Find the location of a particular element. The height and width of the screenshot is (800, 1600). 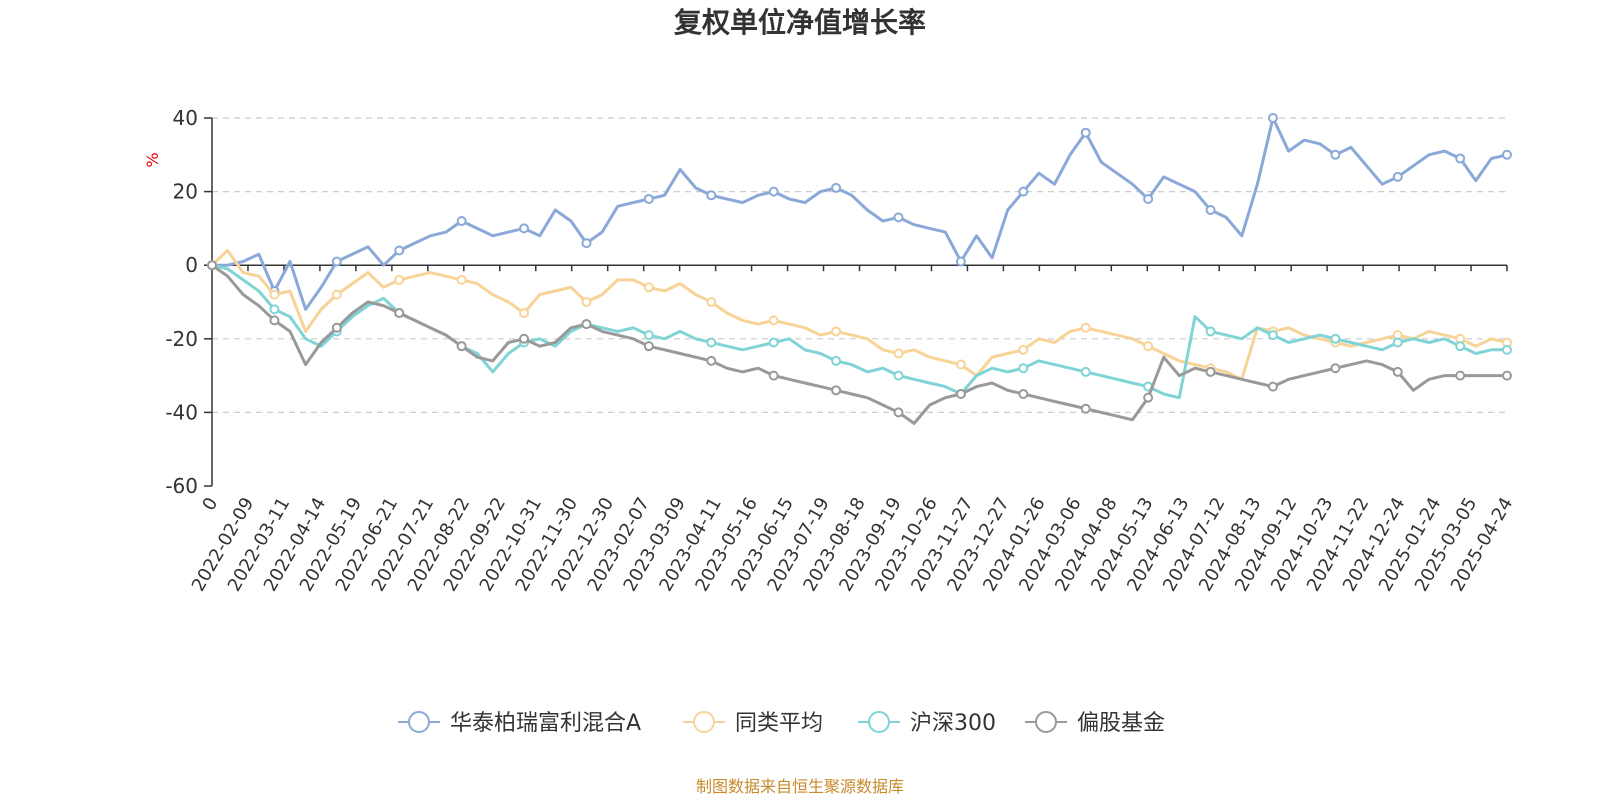

legend-item: 同类平均 is located at coordinates (753, 723).